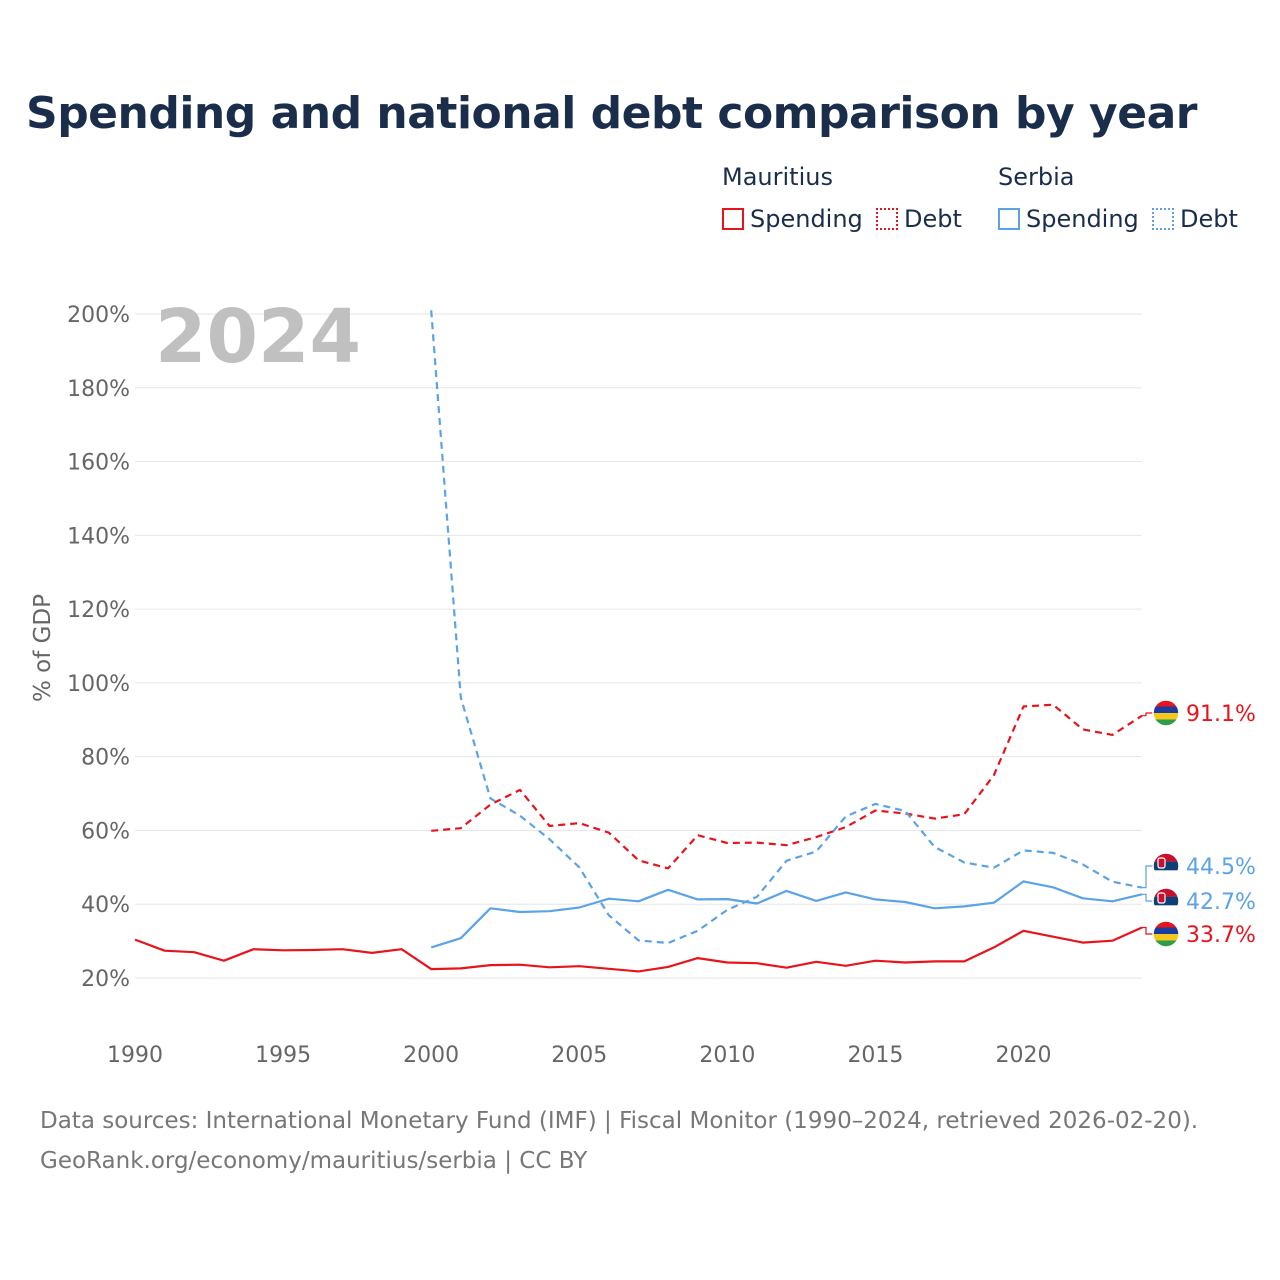 This screenshot has width=1280, height=1280. Describe the element at coordinates (875, 1055) in the screenshot. I see `x-tick-label: 2015` at that location.